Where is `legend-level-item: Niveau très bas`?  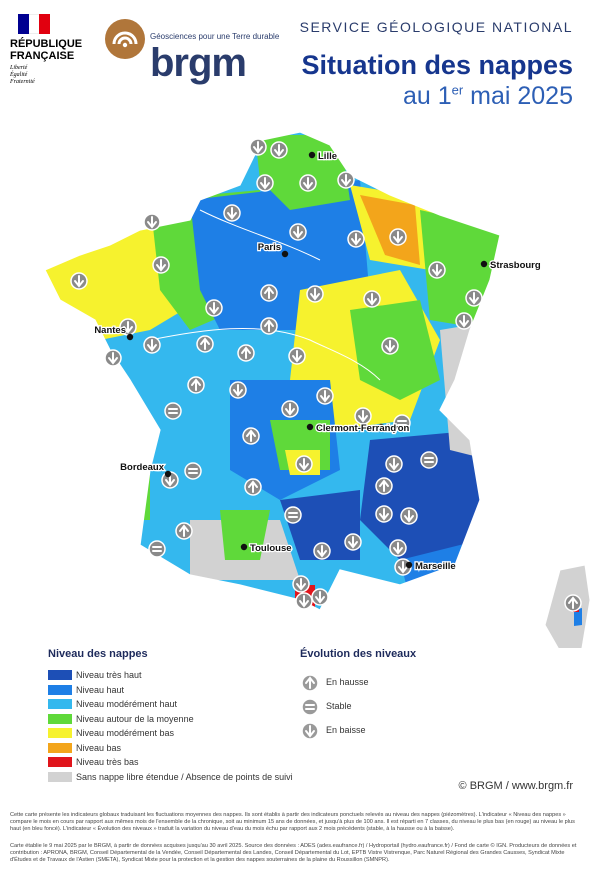 legend-level-item: Niveau très bas is located at coordinates (170, 762).